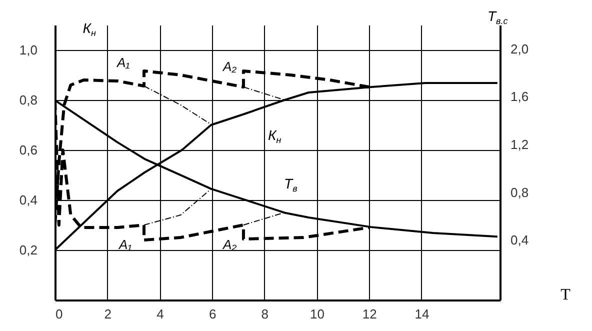 This screenshot has height=331, width=592. What do you see at coordinates (28, 250) in the screenshot?
I see `y-tick-label: 0,2` at bounding box center [28, 250].